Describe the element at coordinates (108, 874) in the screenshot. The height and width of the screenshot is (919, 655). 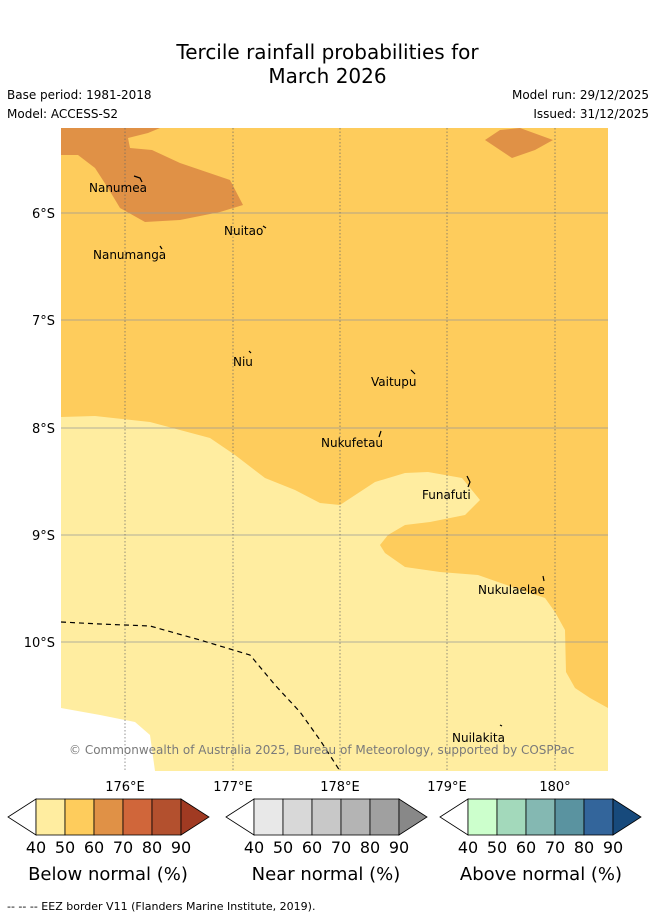
I see `colorbar-title-below: Below normal (%)` at that location.